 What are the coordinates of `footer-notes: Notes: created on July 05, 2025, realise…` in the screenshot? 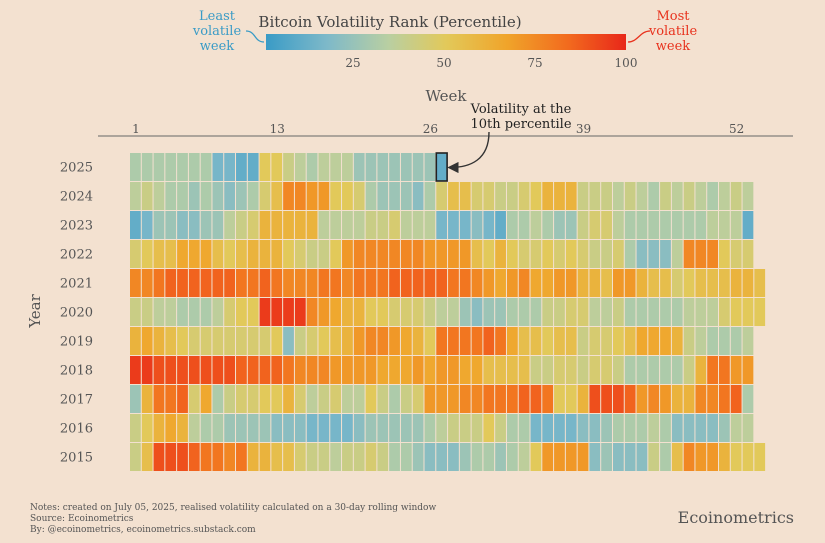 It's located at (233, 508).